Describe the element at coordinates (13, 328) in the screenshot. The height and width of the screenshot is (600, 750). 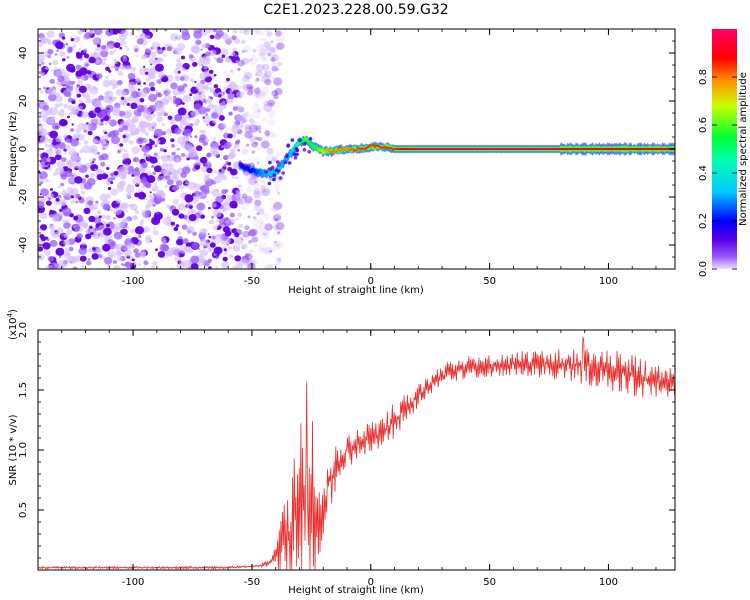
I see `snr-y-scale-base: (x10` at that location.